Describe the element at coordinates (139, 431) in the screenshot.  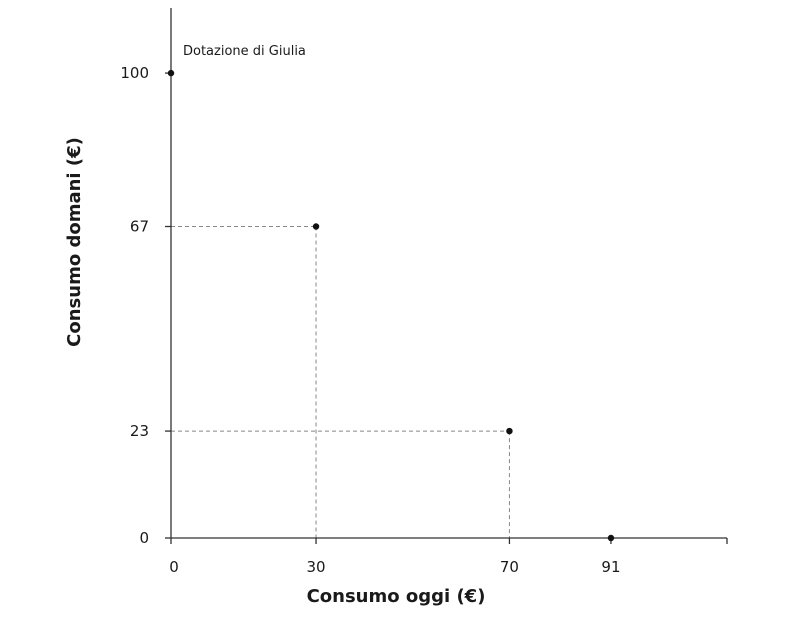
I see `y-tick-label: 23` at that location.